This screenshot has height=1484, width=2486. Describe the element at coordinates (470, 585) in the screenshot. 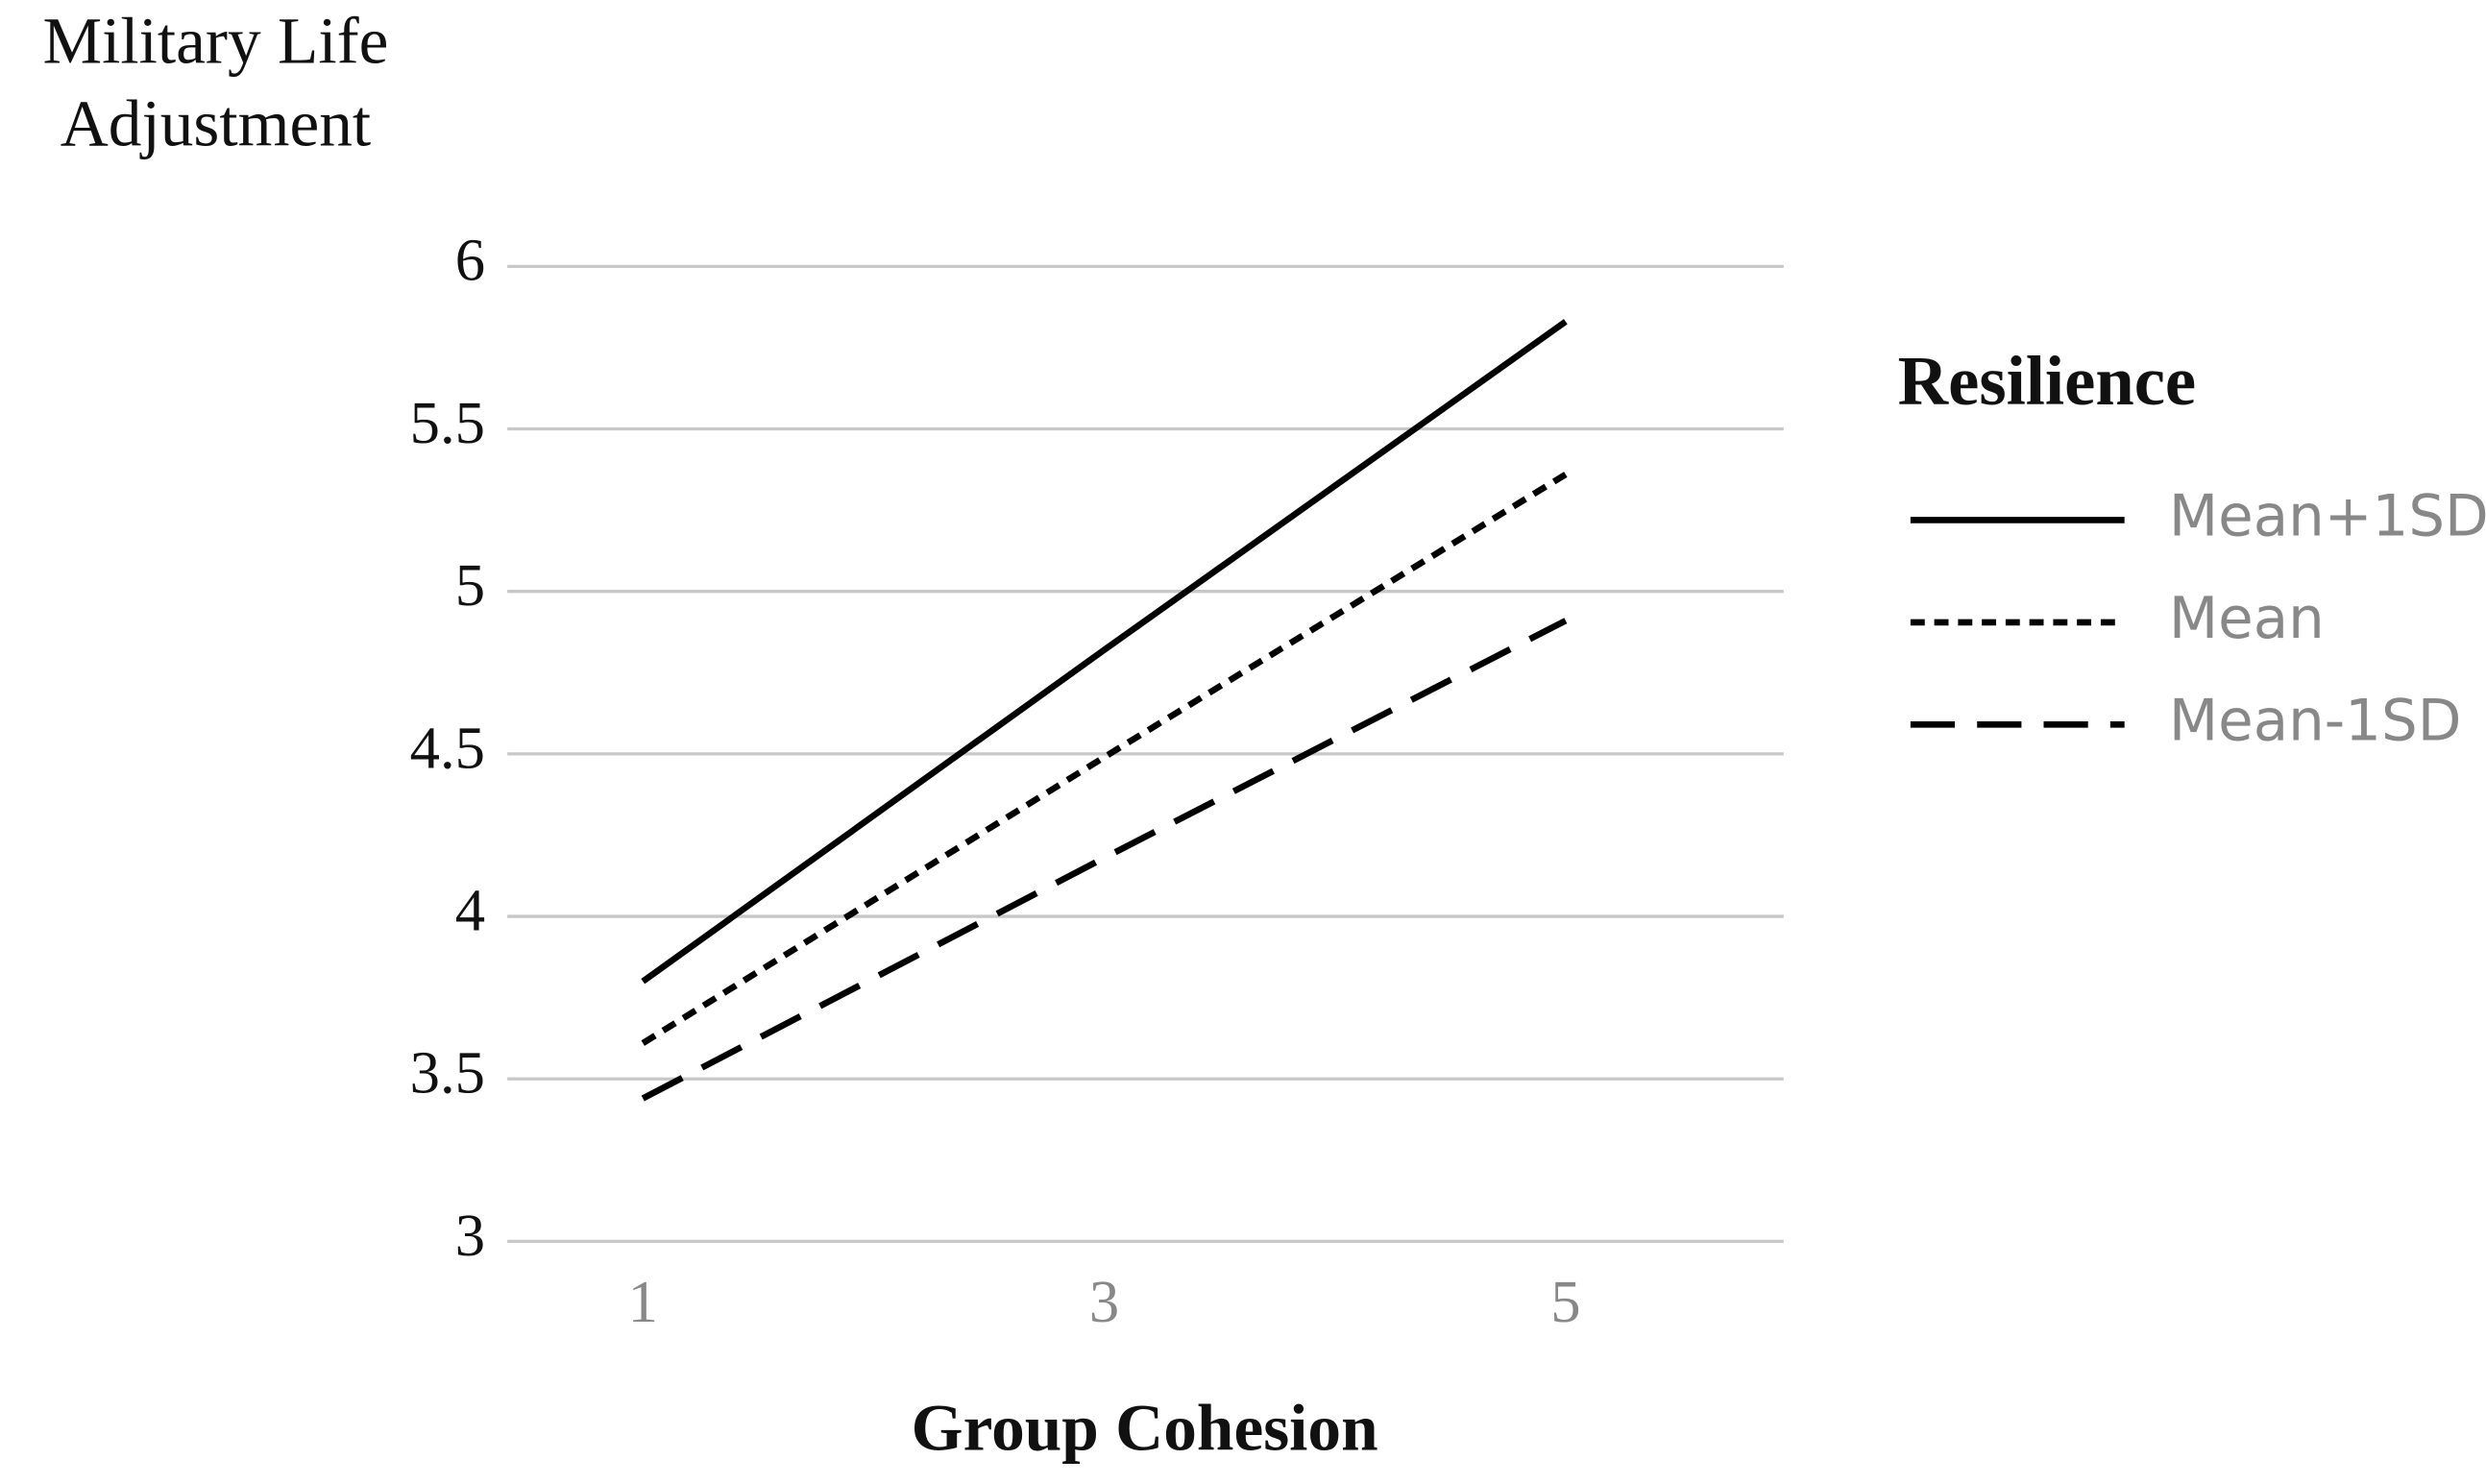

I see `y-tick-label: 5` at that location.